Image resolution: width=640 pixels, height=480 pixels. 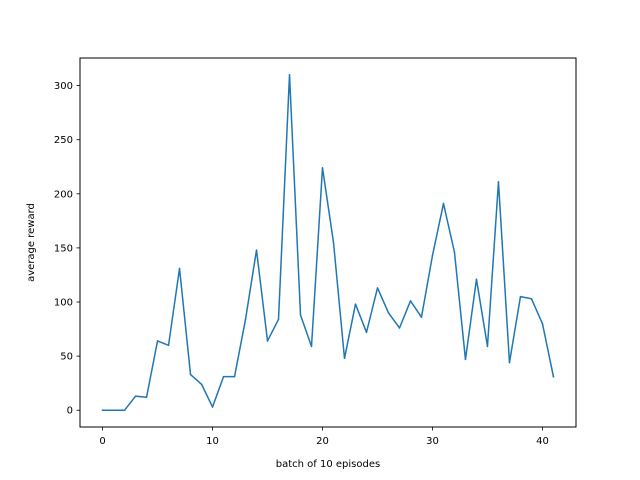 I want to click on y-axis-label: average reward, so click(x=31, y=242).